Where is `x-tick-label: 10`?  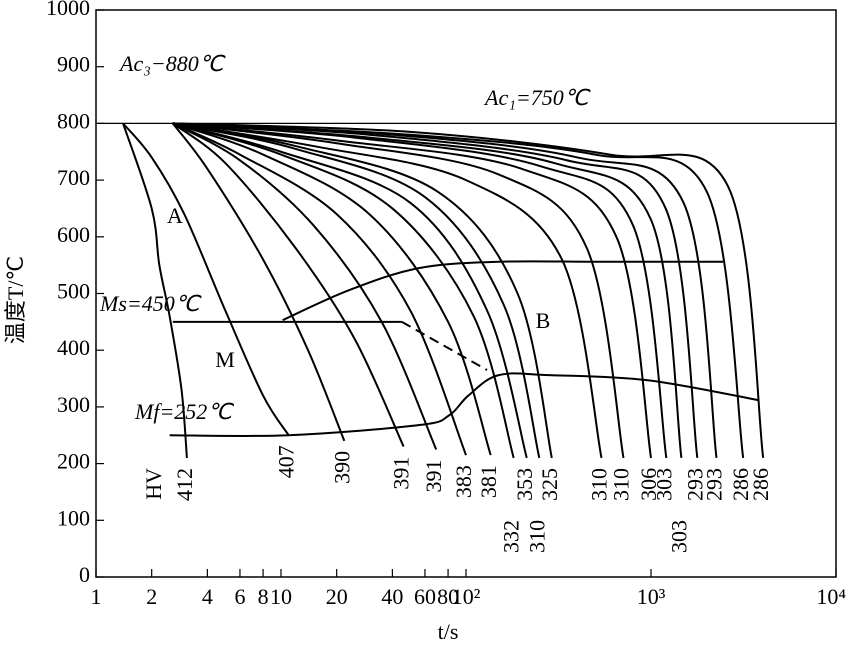
x-tick-label: 10 is located at coordinates (281, 596).